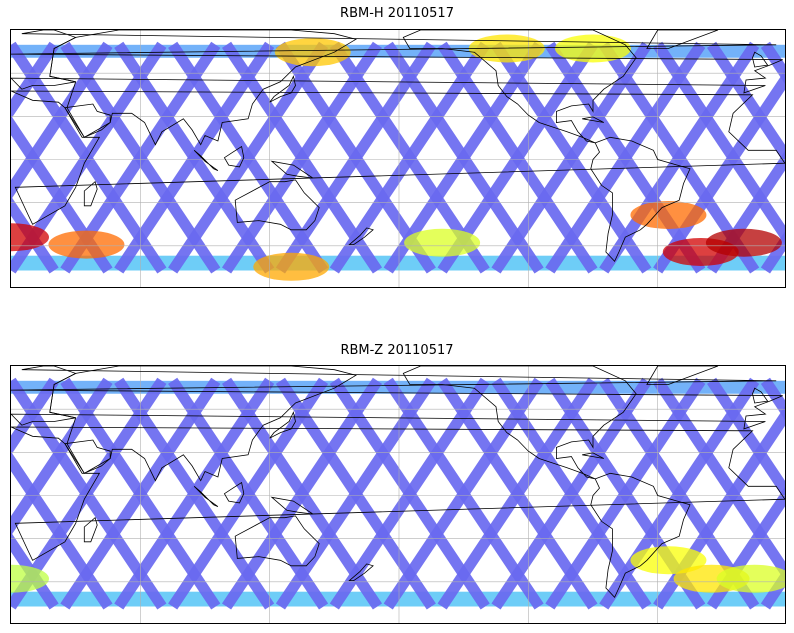 This screenshot has height=633, width=794. I want to click on hotspots, so click(398, 569).